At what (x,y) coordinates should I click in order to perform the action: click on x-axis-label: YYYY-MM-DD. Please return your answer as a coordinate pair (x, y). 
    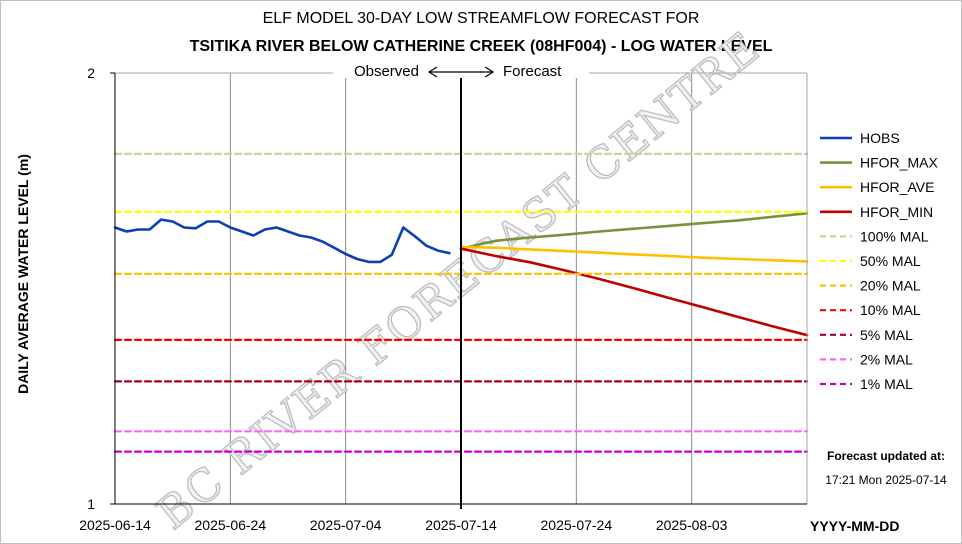
    Looking at the image, I should click on (854, 526).